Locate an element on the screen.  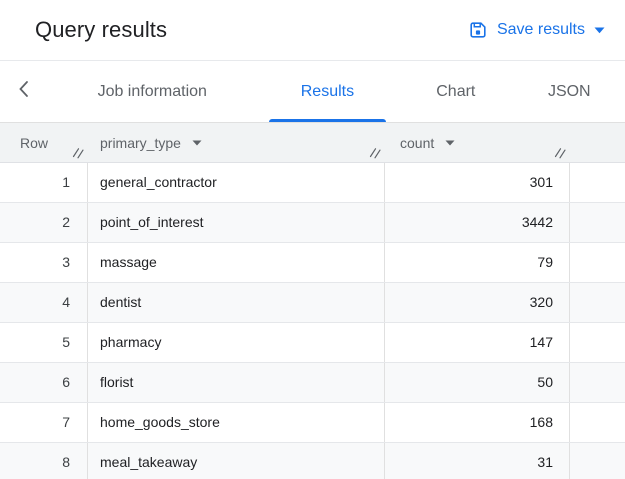
row-number-cell: 7 is located at coordinates (44, 422).